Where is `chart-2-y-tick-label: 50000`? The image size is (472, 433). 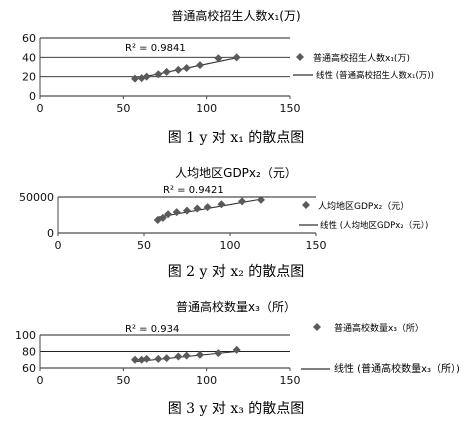
chart-2-y-tick-label: 50000 is located at coordinates (36, 197).